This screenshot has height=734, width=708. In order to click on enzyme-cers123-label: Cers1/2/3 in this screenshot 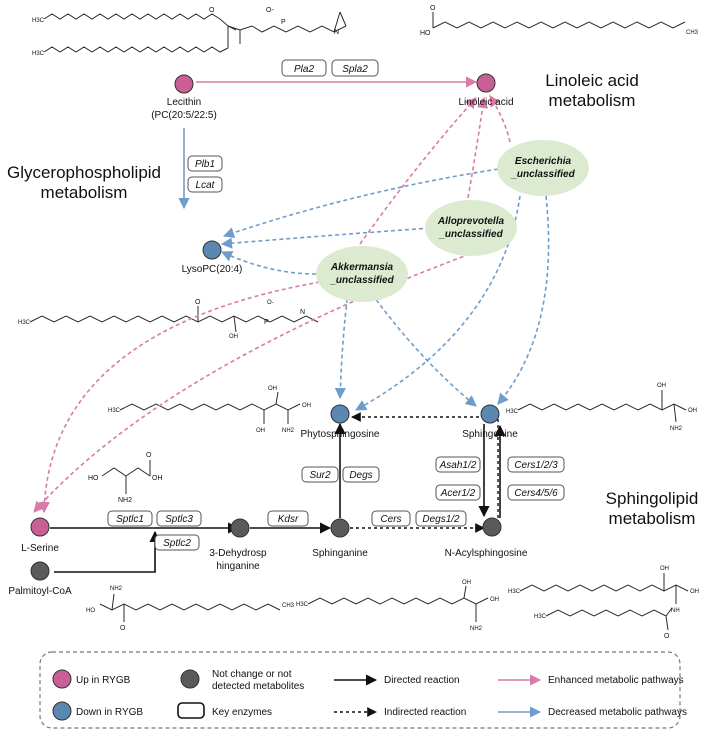, I will do `click(536, 465)`.